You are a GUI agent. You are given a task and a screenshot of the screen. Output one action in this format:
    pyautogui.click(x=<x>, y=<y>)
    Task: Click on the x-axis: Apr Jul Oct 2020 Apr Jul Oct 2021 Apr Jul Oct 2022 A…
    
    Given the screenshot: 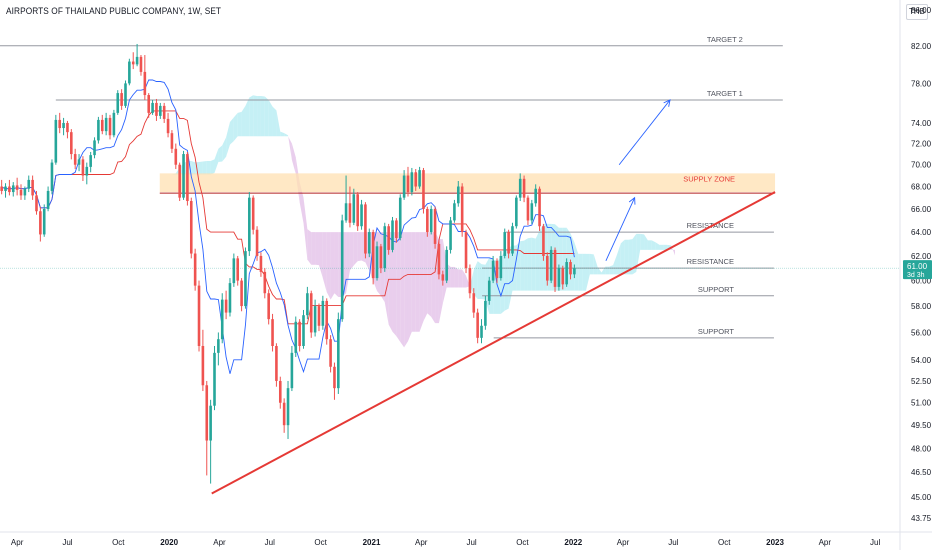 What is the action you would take?
    pyautogui.click(x=466, y=539)
    